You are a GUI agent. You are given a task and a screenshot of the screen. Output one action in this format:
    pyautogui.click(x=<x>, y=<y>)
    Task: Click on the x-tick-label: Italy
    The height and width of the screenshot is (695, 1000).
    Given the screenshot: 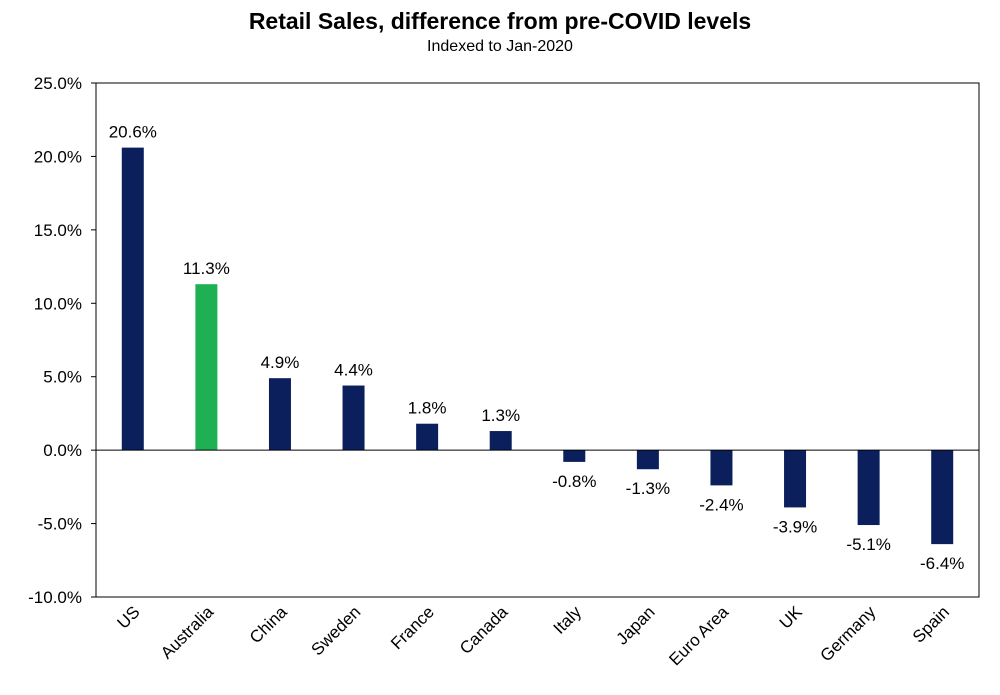 What is the action you would take?
    pyautogui.click(x=568, y=620)
    